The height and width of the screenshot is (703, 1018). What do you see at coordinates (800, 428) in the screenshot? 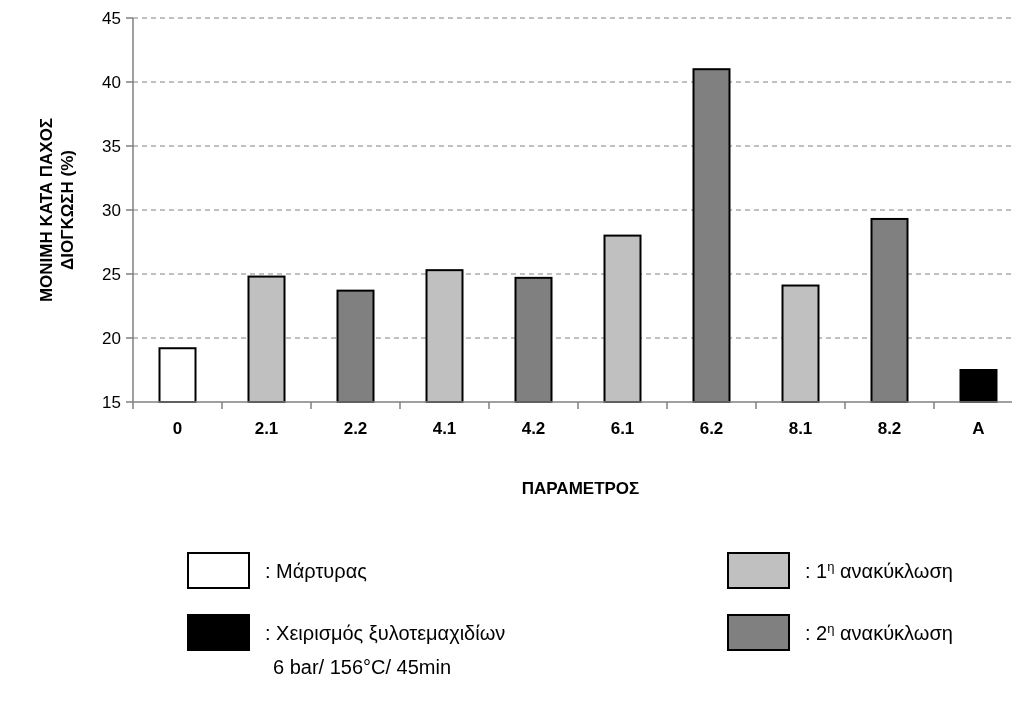
I see `x-tick-label: 8.1` at bounding box center [800, 428].